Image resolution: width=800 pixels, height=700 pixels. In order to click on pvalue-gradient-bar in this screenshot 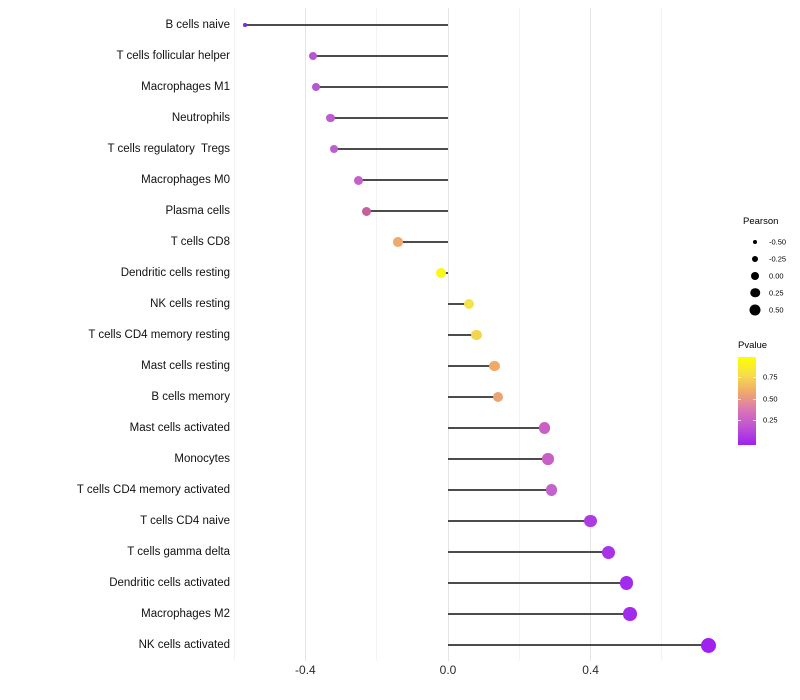, I will do `click(747, 401)`.